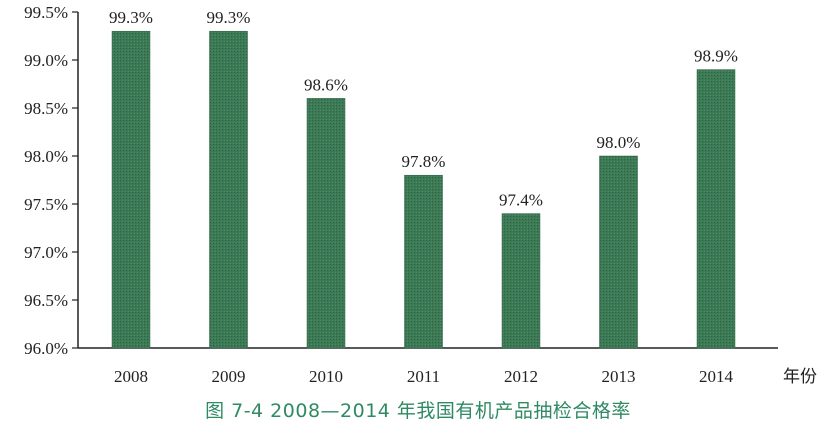  I want to click on figure-caption: 图 7-4 2008—2014 年我国有机产品抽检合格率, so click(418, 411).